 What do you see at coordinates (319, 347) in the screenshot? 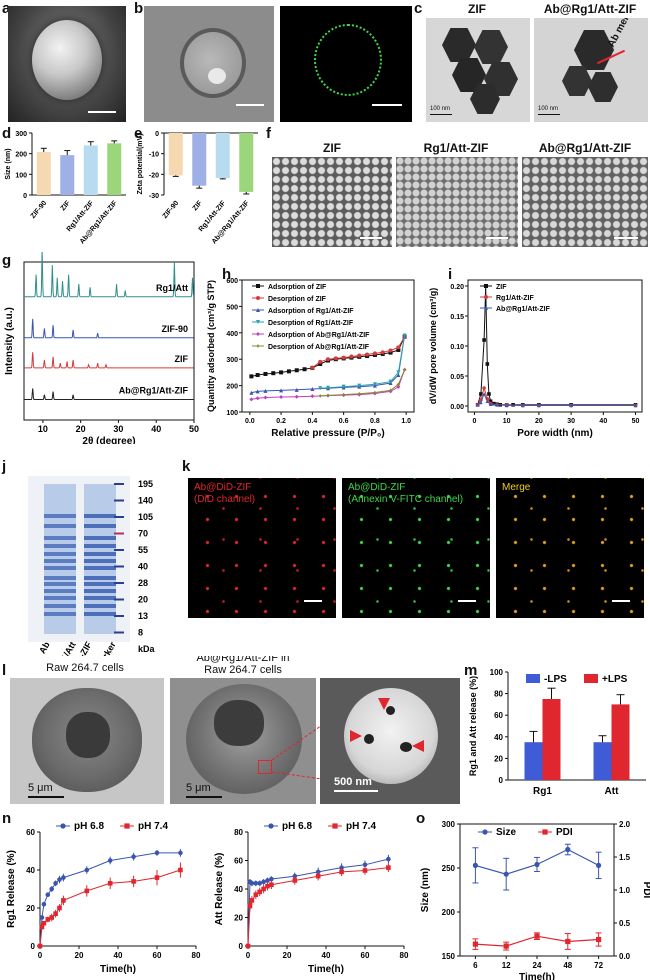
I see `legend-label-5: Desorption of Ab@Rg1/Att-ZIF` at bounding box center [319, 347].